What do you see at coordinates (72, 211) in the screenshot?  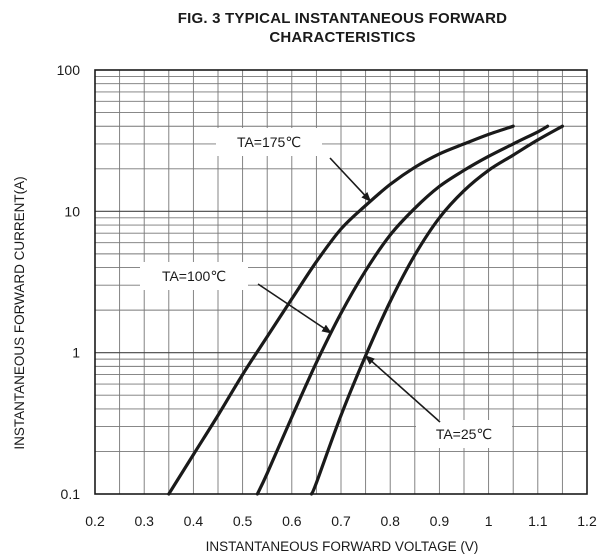 I see `y-tick-label: 10` at bounding box center [72, 211].